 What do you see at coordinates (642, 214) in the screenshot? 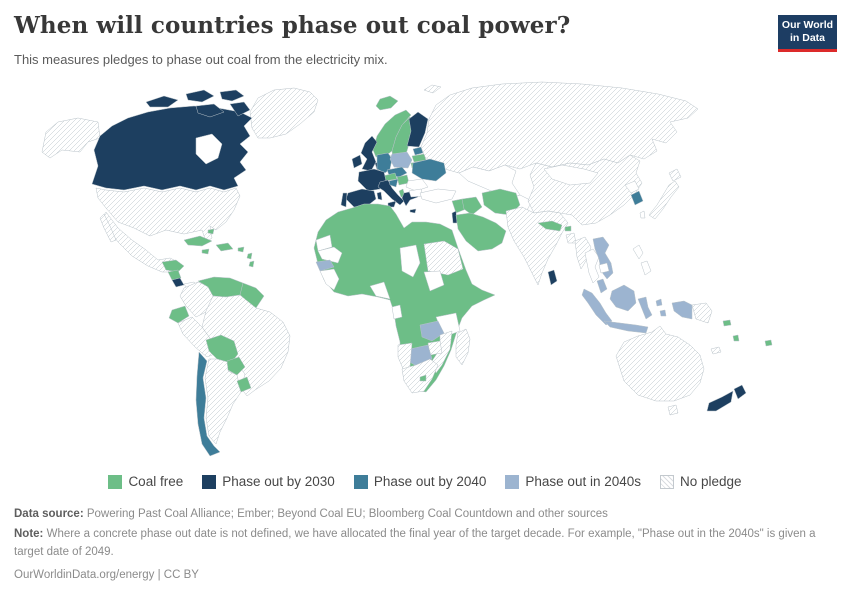
I see `map-region-taiwan` at bounding box center [642, 214].